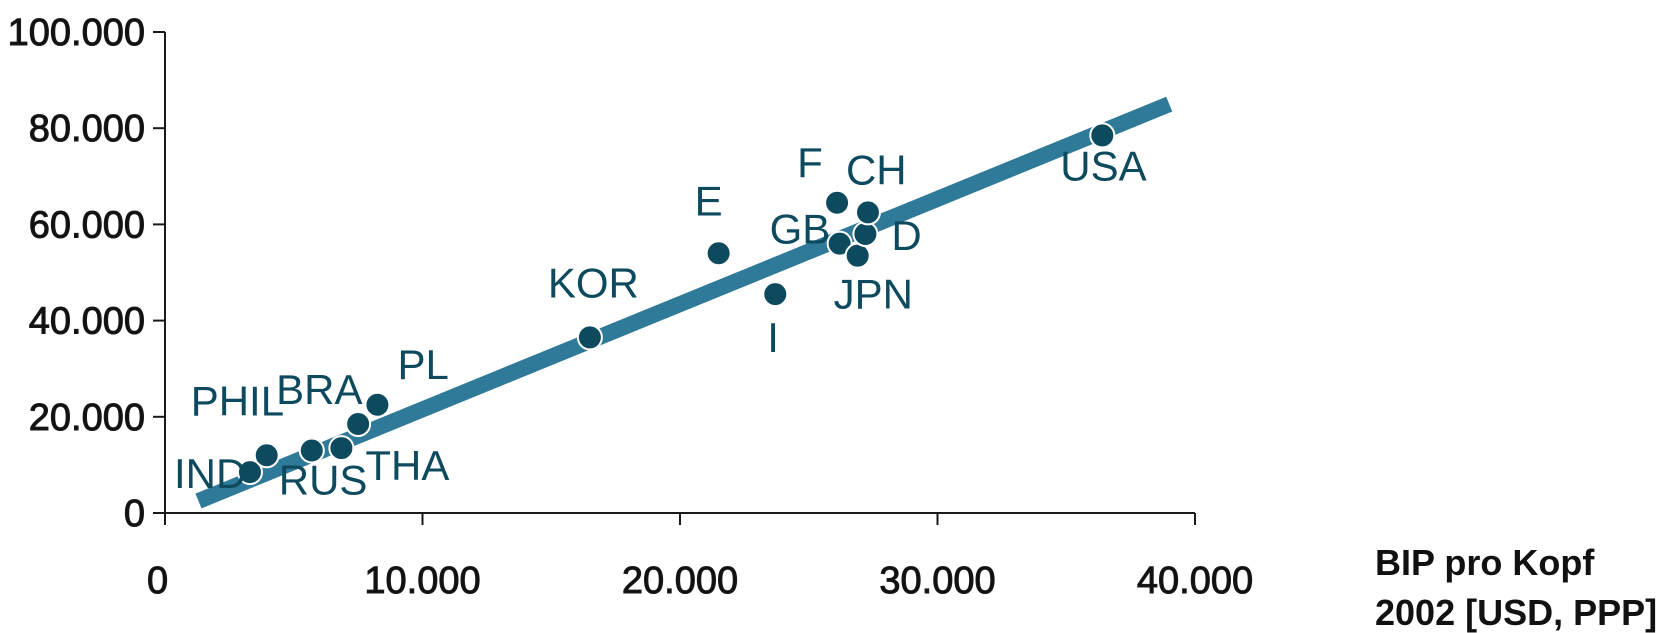 The image size is (1668, 633). I want to click on point-label-usa: USA, so click(1103, 165).